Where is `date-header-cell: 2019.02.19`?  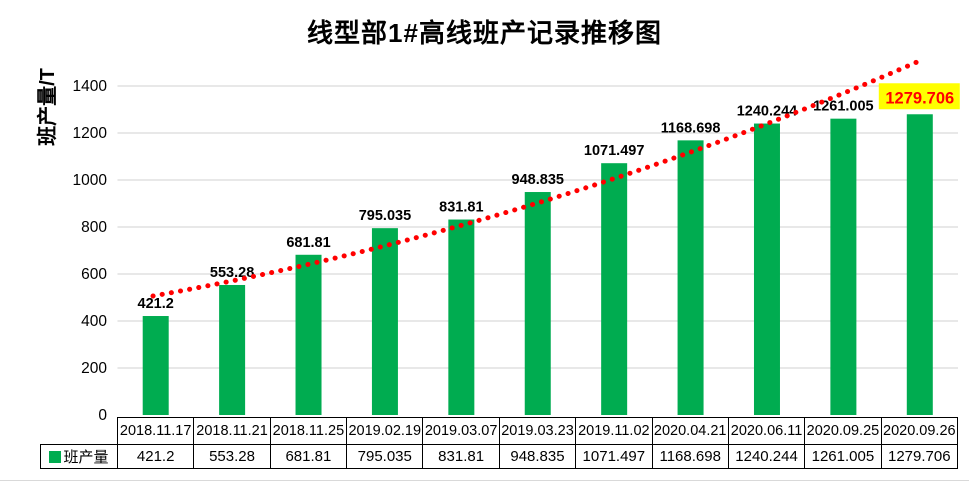 date-header-cell: 2019.02.19 is located at coordinates (385, 431).